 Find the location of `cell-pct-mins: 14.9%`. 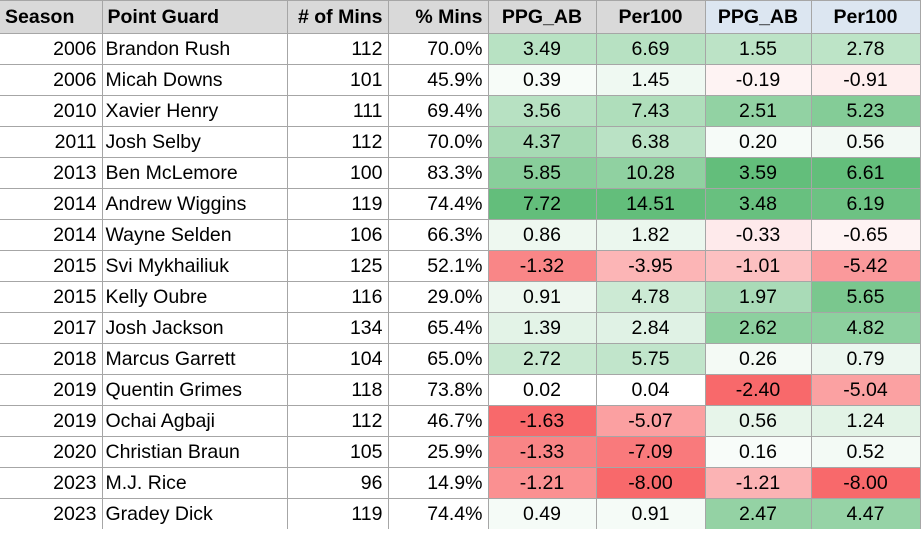

cell-pct-mins: 14.9% is located at coordinates (438, 483).